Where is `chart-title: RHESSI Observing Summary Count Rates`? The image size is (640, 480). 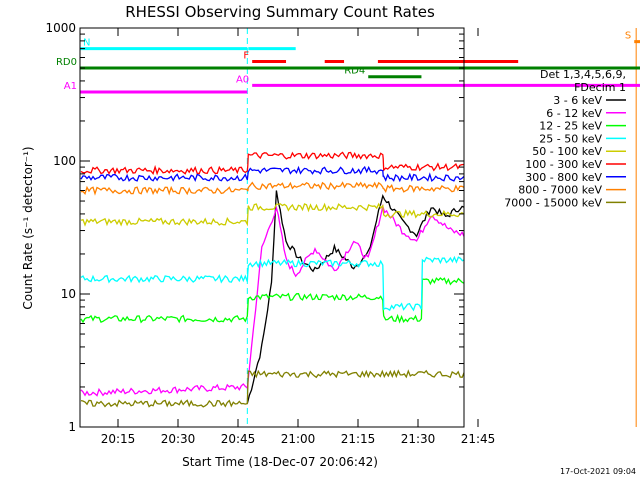
chart-title: RHESSI Observing Summary Count Rates is located at coordinates (280, 12).